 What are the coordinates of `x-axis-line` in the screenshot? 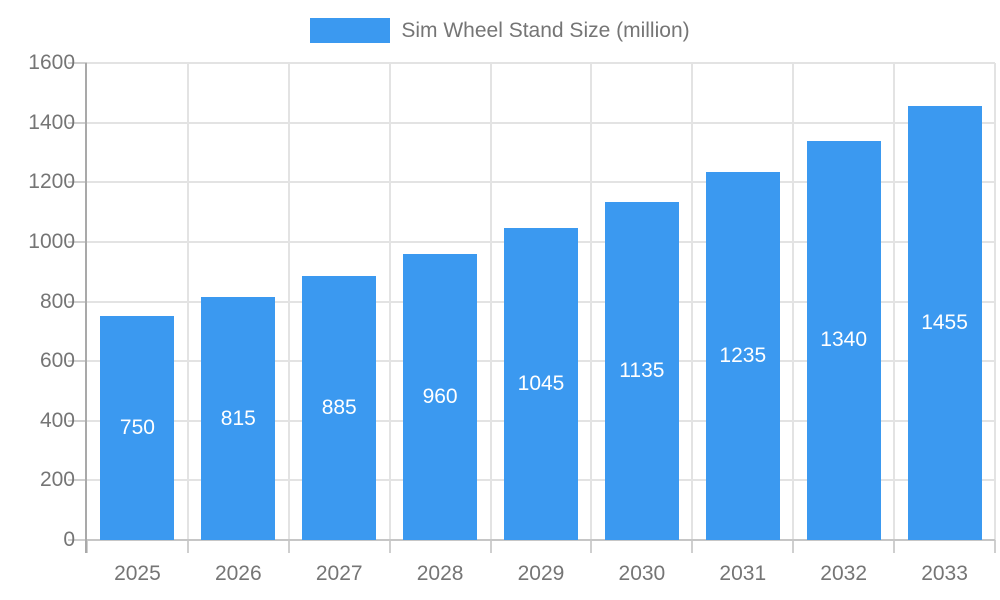 It's located at (541, 540).